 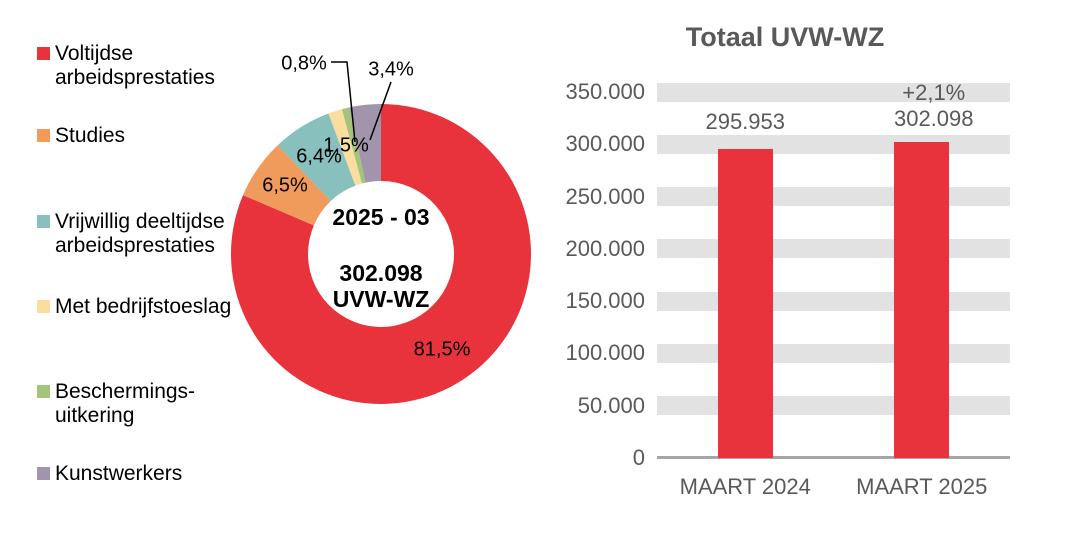 I want to click on legend-label: Studies, so click(x=90, y=136).